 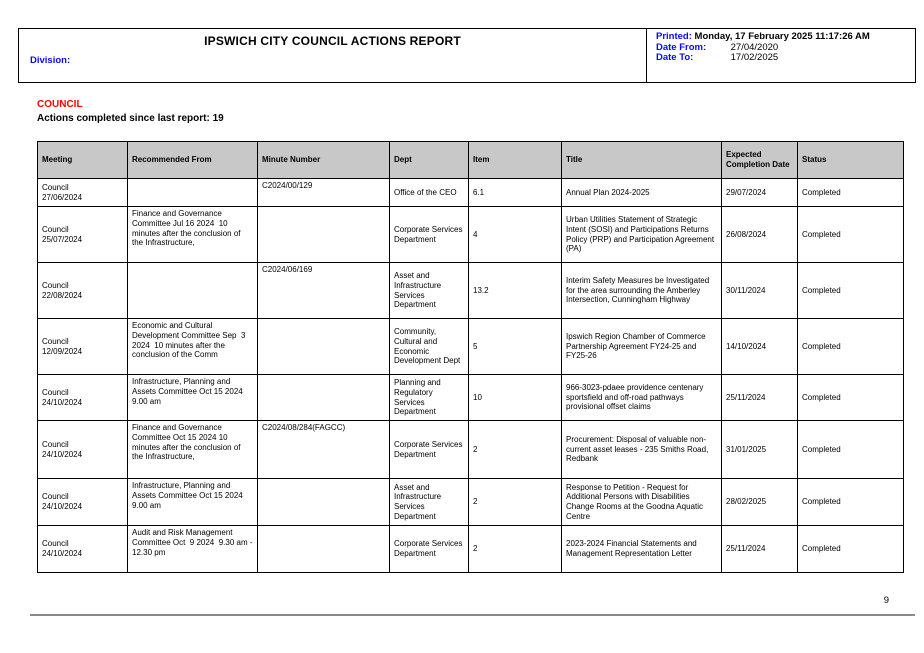 What do you see at coordinates (82, 160) in the screenshot?
I see `column-header: Meeting` at bounding box center [82, 160].